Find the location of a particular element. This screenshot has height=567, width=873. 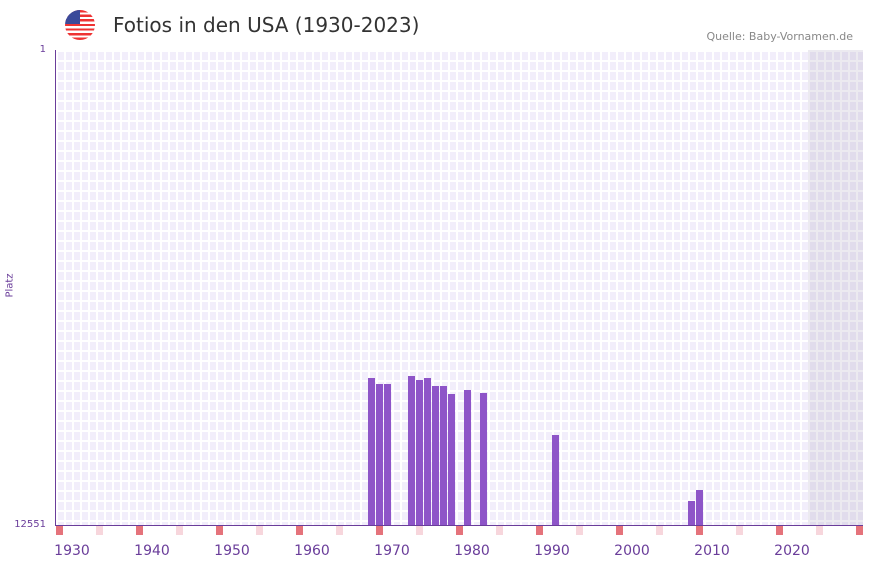

x-axis is located at coordinates (459, 525).